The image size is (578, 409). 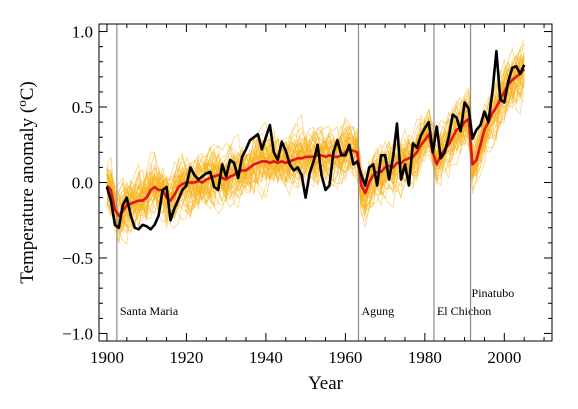 I want to click on x-tick-label: 1940, so click(x=266, y=357).